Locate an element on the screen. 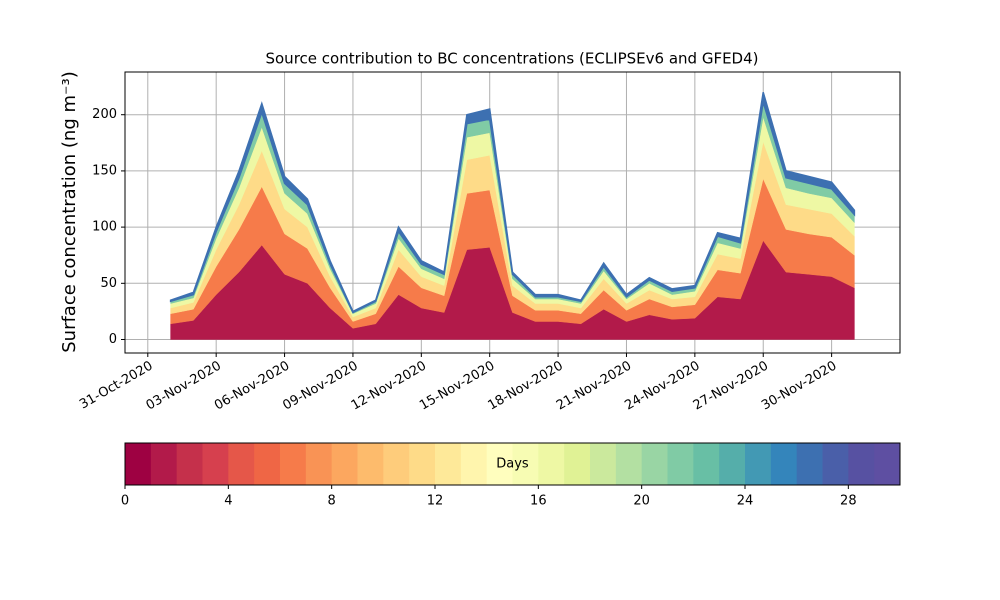  y-axis-label: Surface concentration (ng m⁻³) is located at coordinates (69, 212).